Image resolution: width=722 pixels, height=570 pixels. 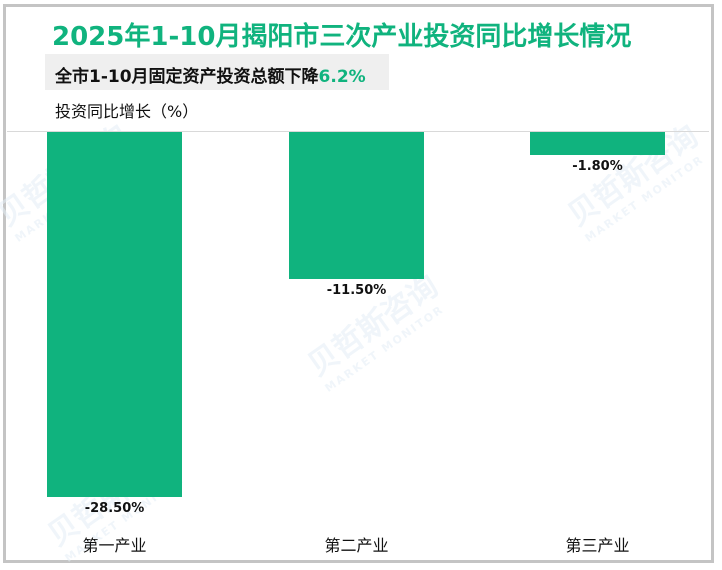 I want to click on chart-subtitle: 全市1-10月固定资产投资总额下降6.2%, so click(x=210, y=74).